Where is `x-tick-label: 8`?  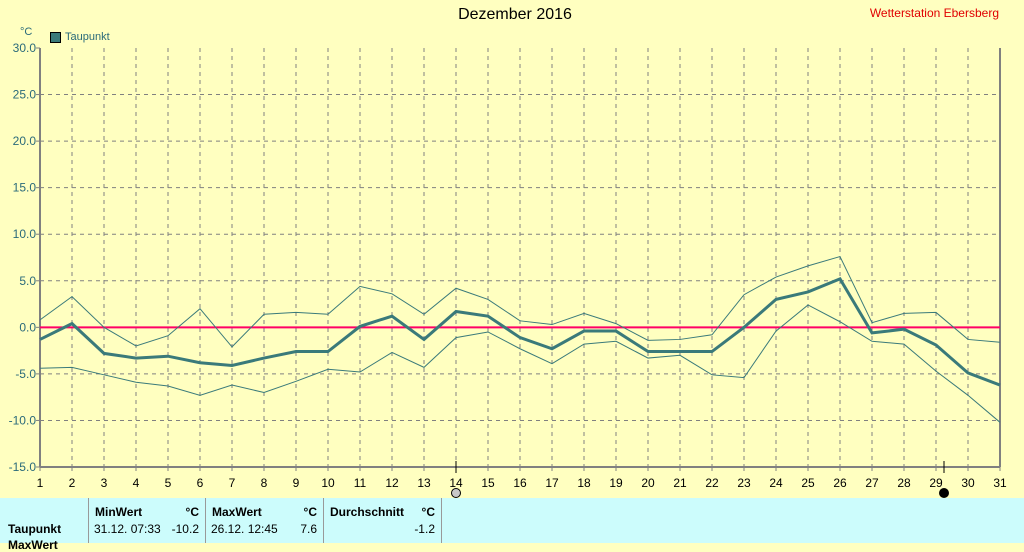 x-tick-label: 8 is located at coordinates (264, 483).